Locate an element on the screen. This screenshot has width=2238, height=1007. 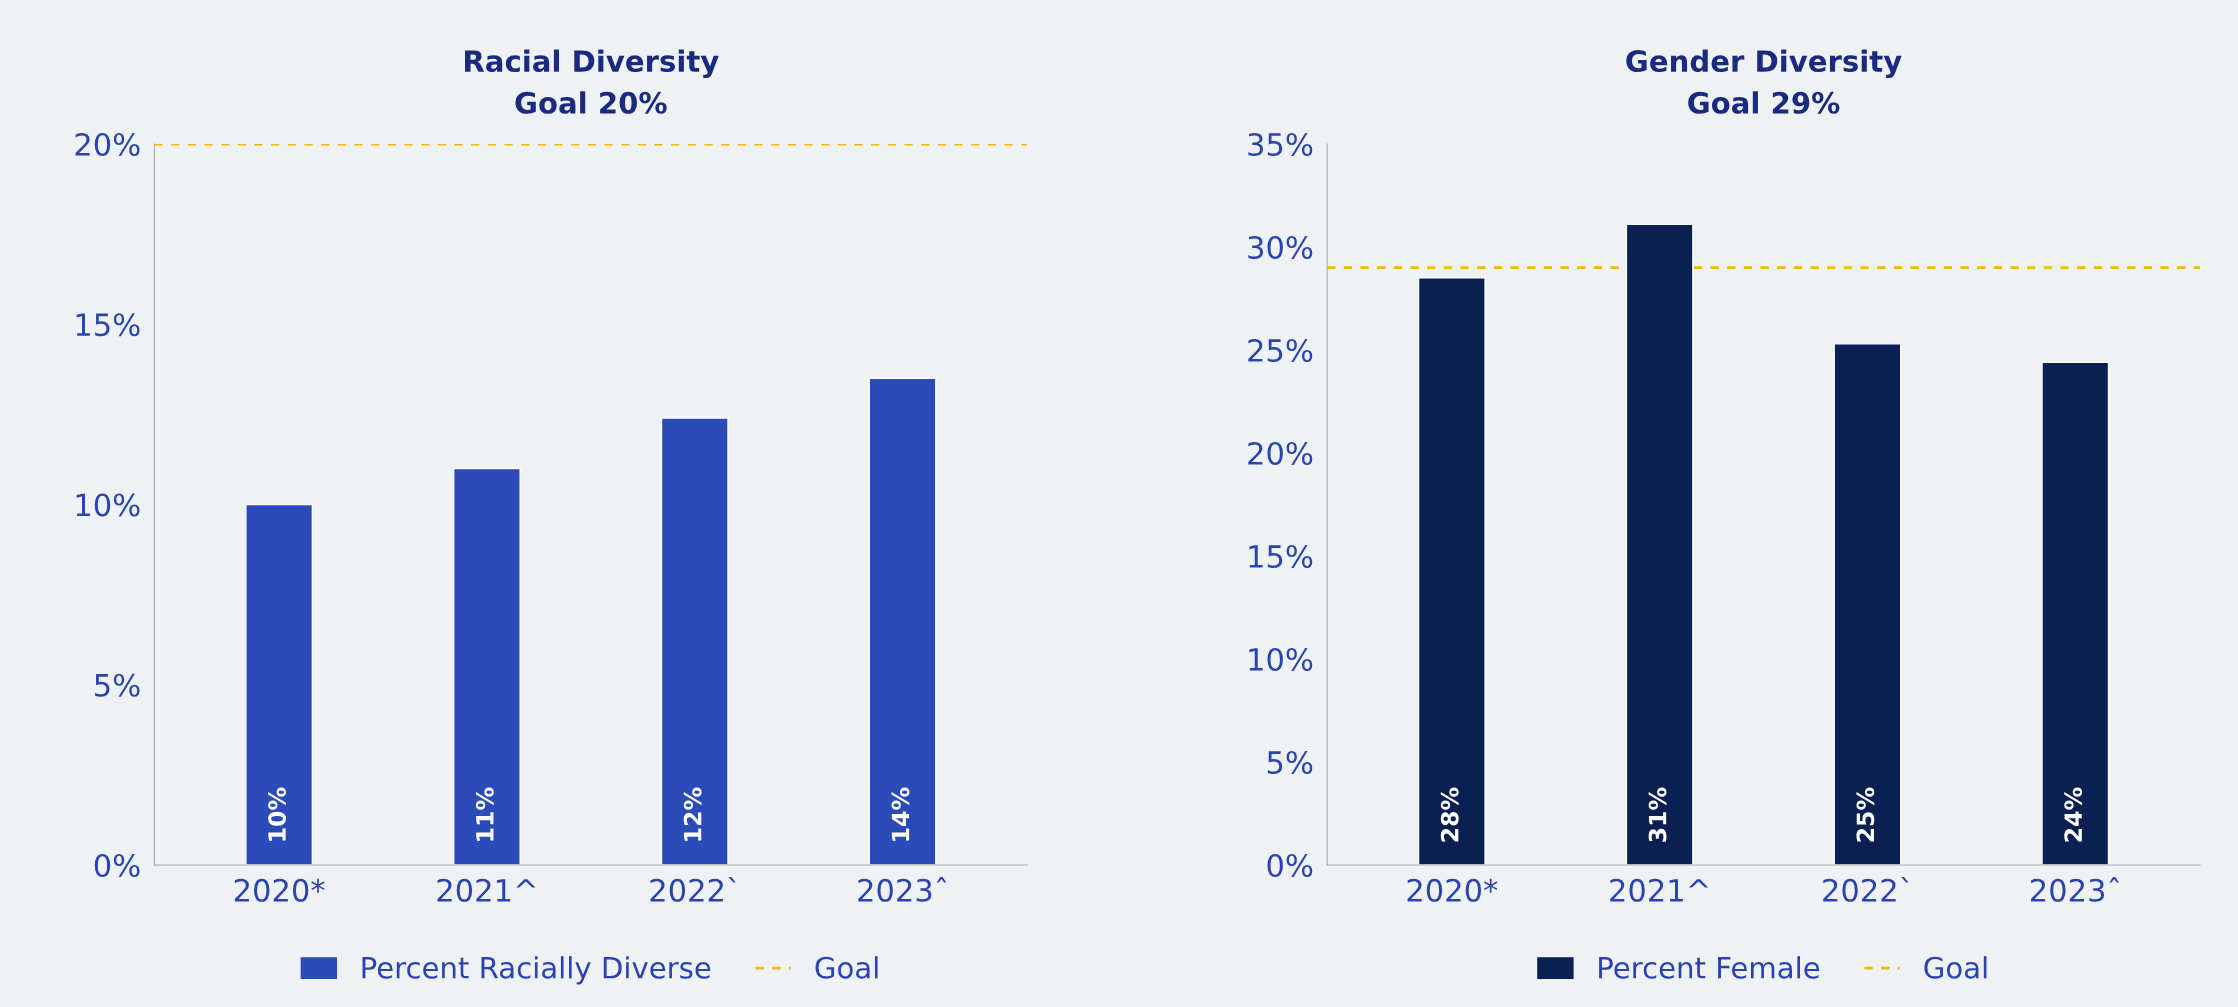
data-label: 24% is located at coordinates (2073, 814).